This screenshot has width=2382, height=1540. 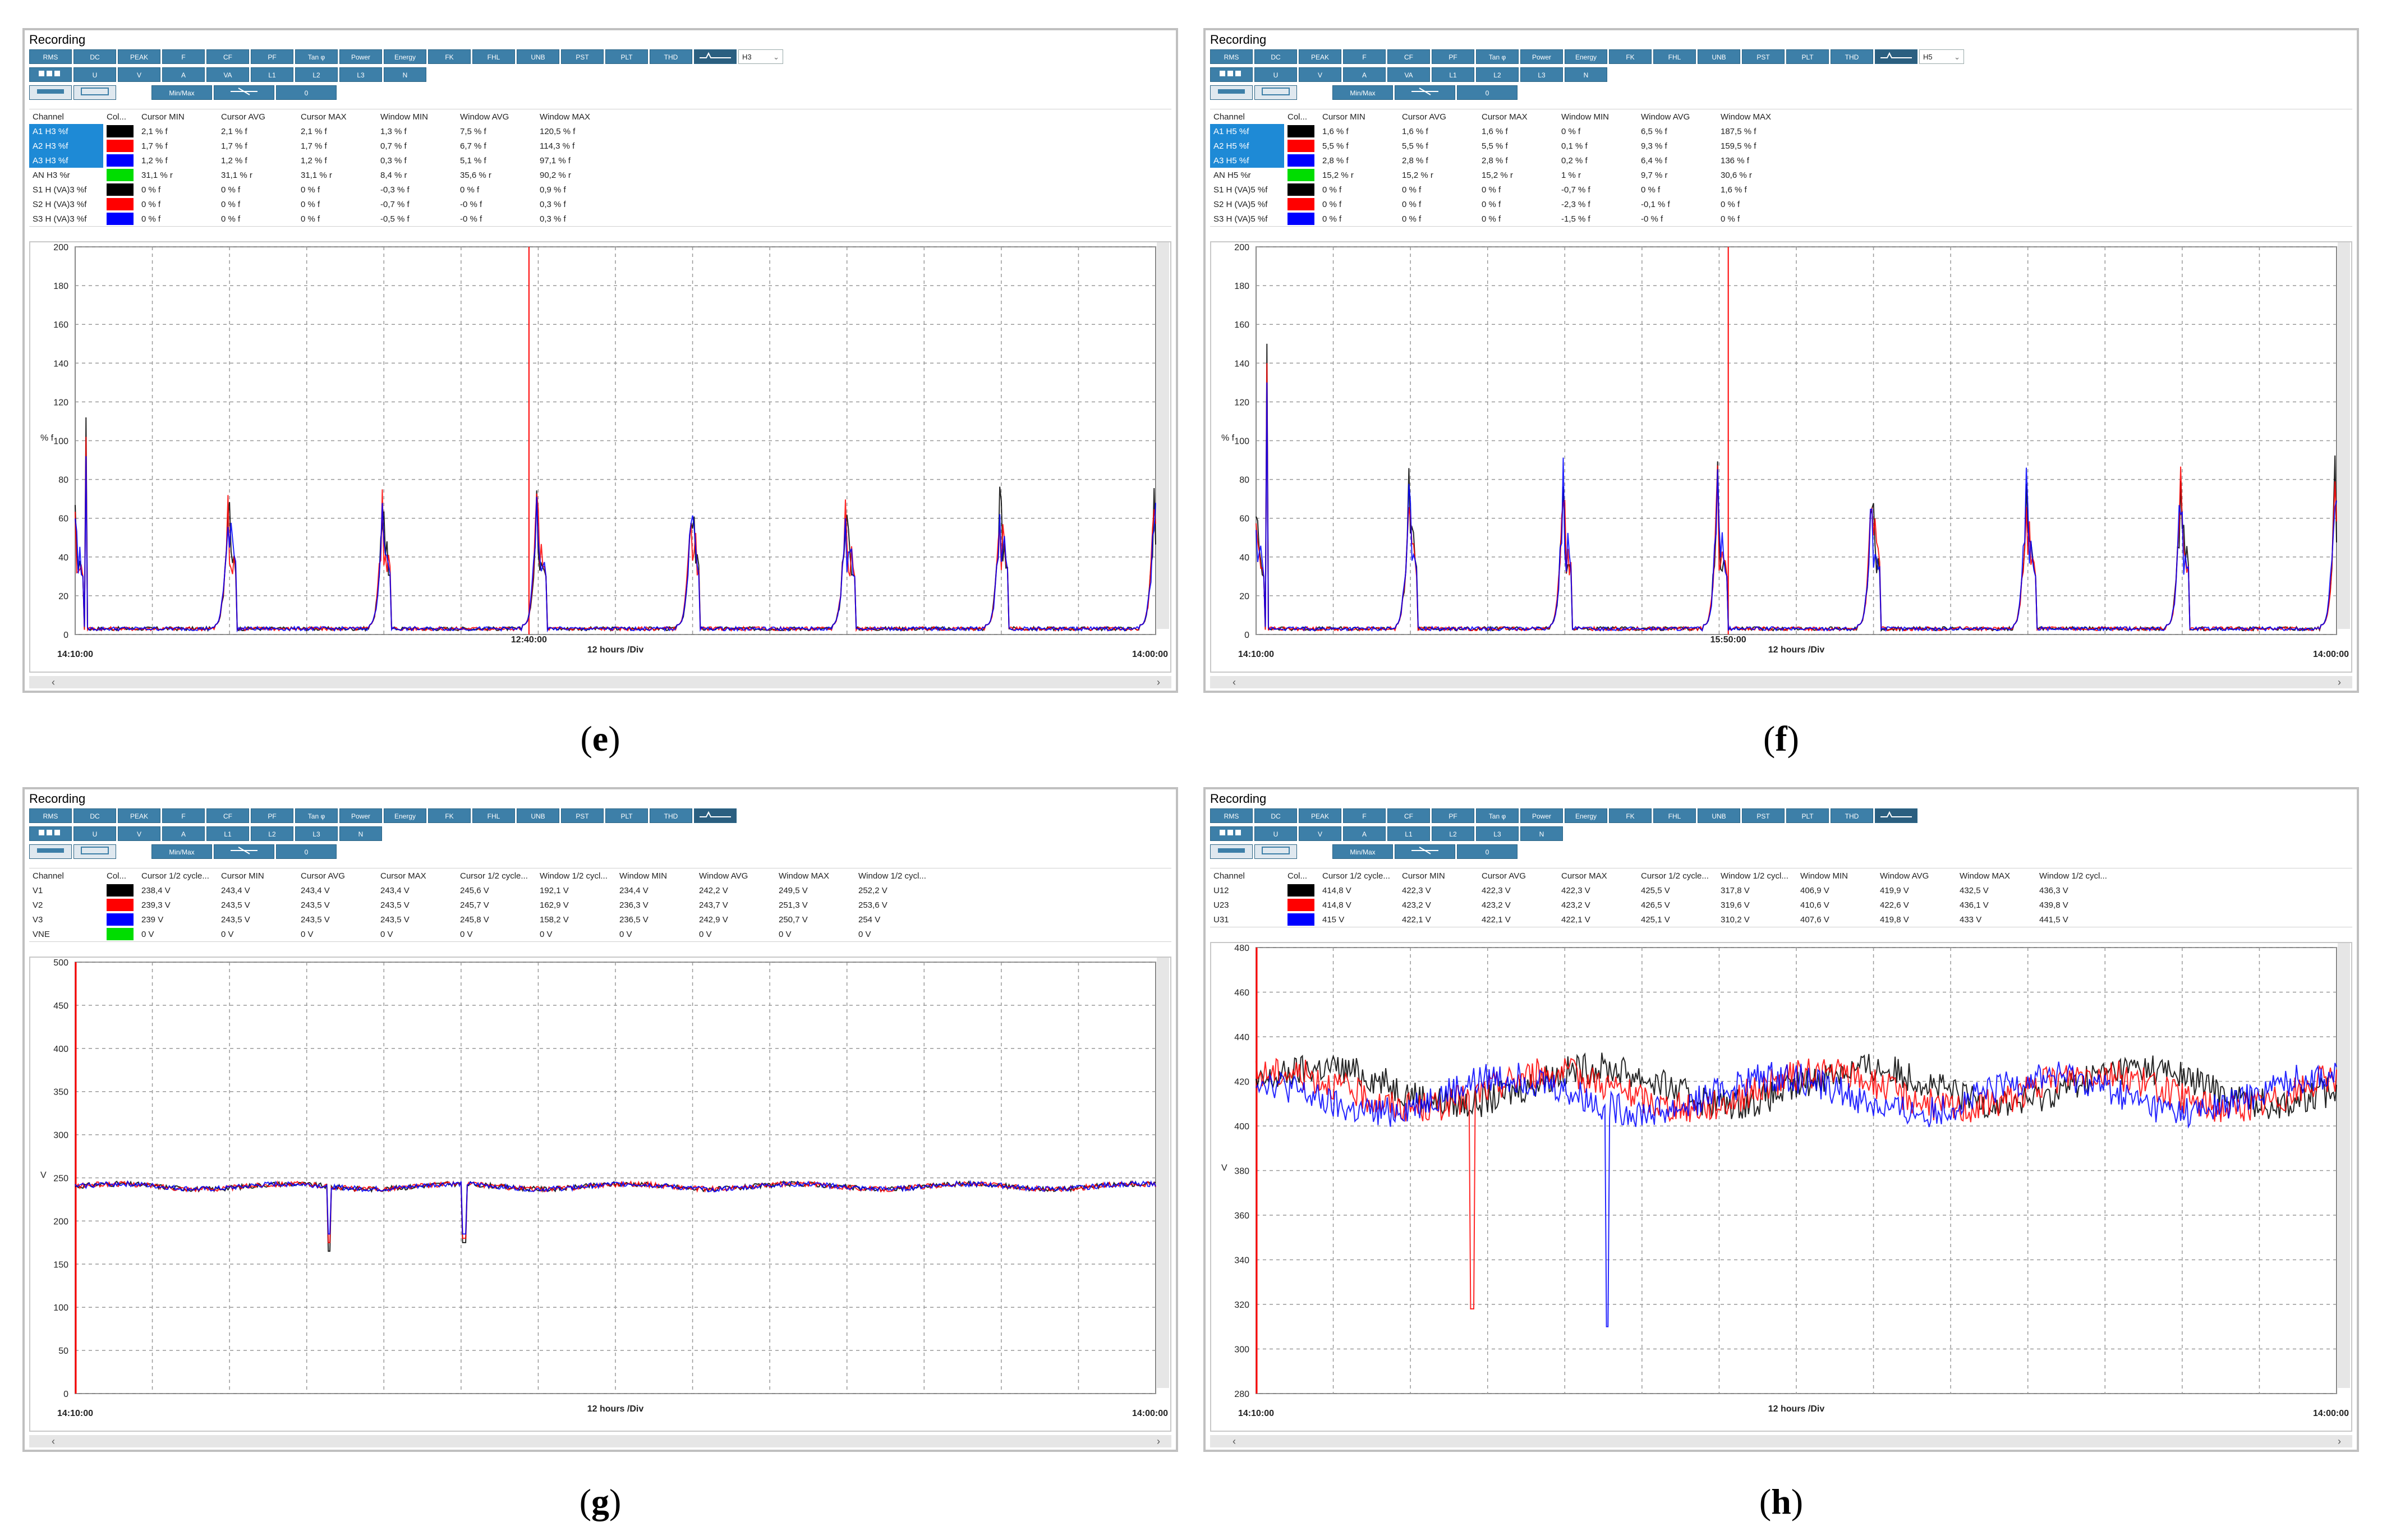 What do you see at coordinates (163, 117) in the screenshot?
I see `column-header: Cursor MIN` at bounding box center [163, 117].